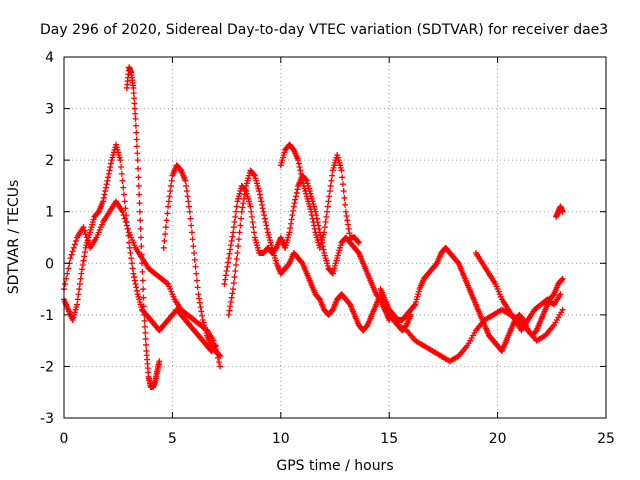  Describe the element at coordinates (47, 316) in the screenshot. I see `y-tick-label: -1` at that location.